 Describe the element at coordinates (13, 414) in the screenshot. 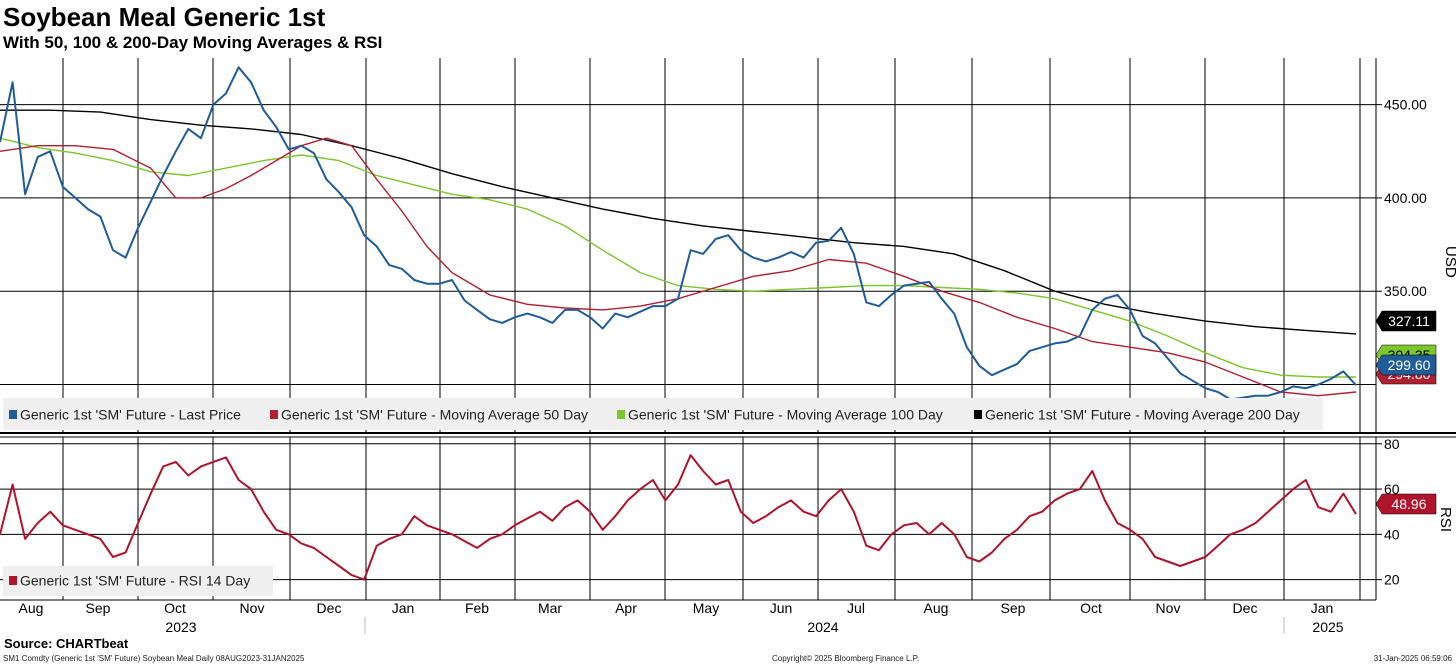

I see `legend-swatch-last-price` at that location.